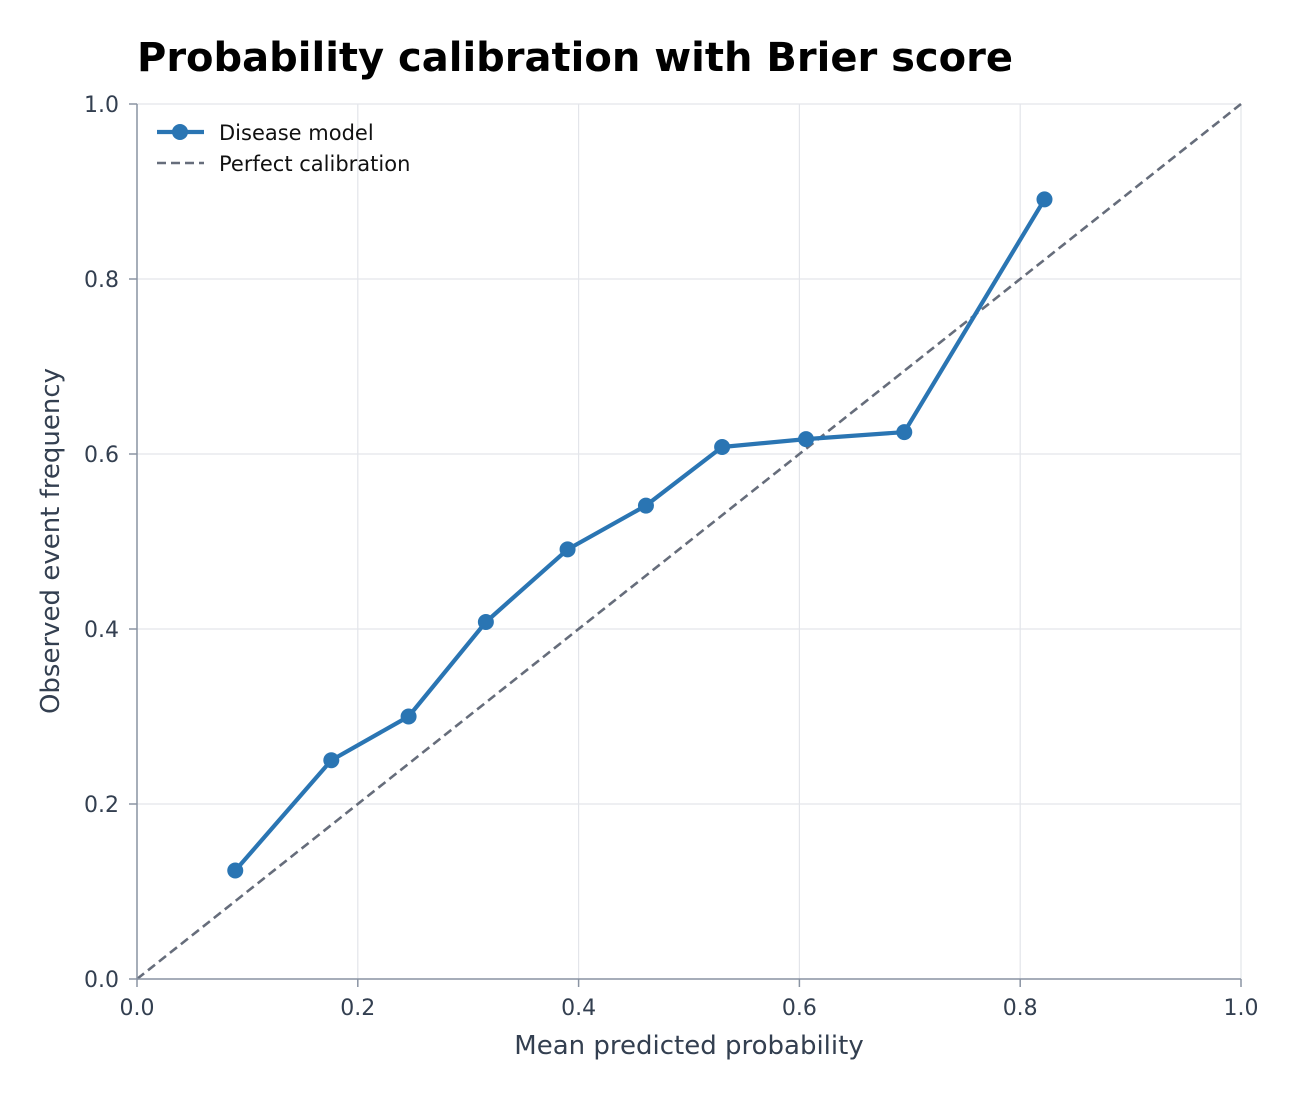  I want to click on legend: Disease model Perfect calibration, so click(283, 148).